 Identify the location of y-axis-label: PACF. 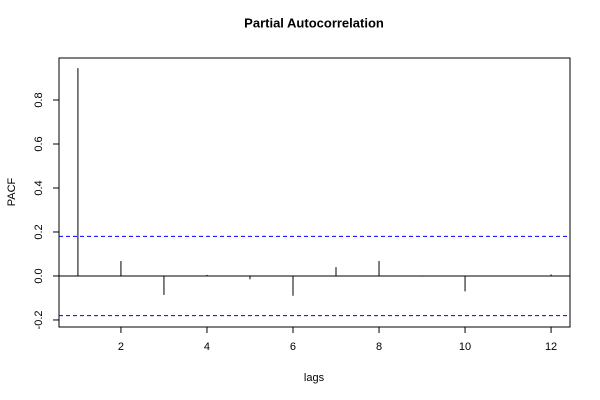
(12, 191).